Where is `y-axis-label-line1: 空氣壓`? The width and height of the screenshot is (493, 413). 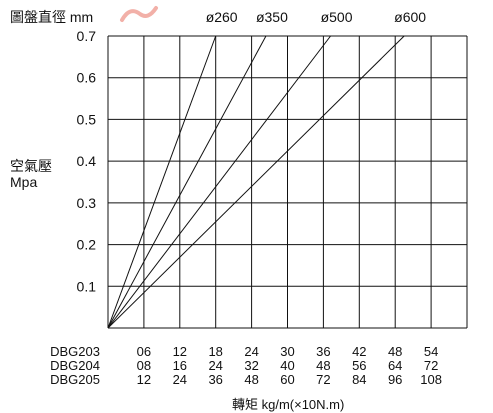
y-axis-label-line1: 空氣壓 is located at coordinates (31, 166).